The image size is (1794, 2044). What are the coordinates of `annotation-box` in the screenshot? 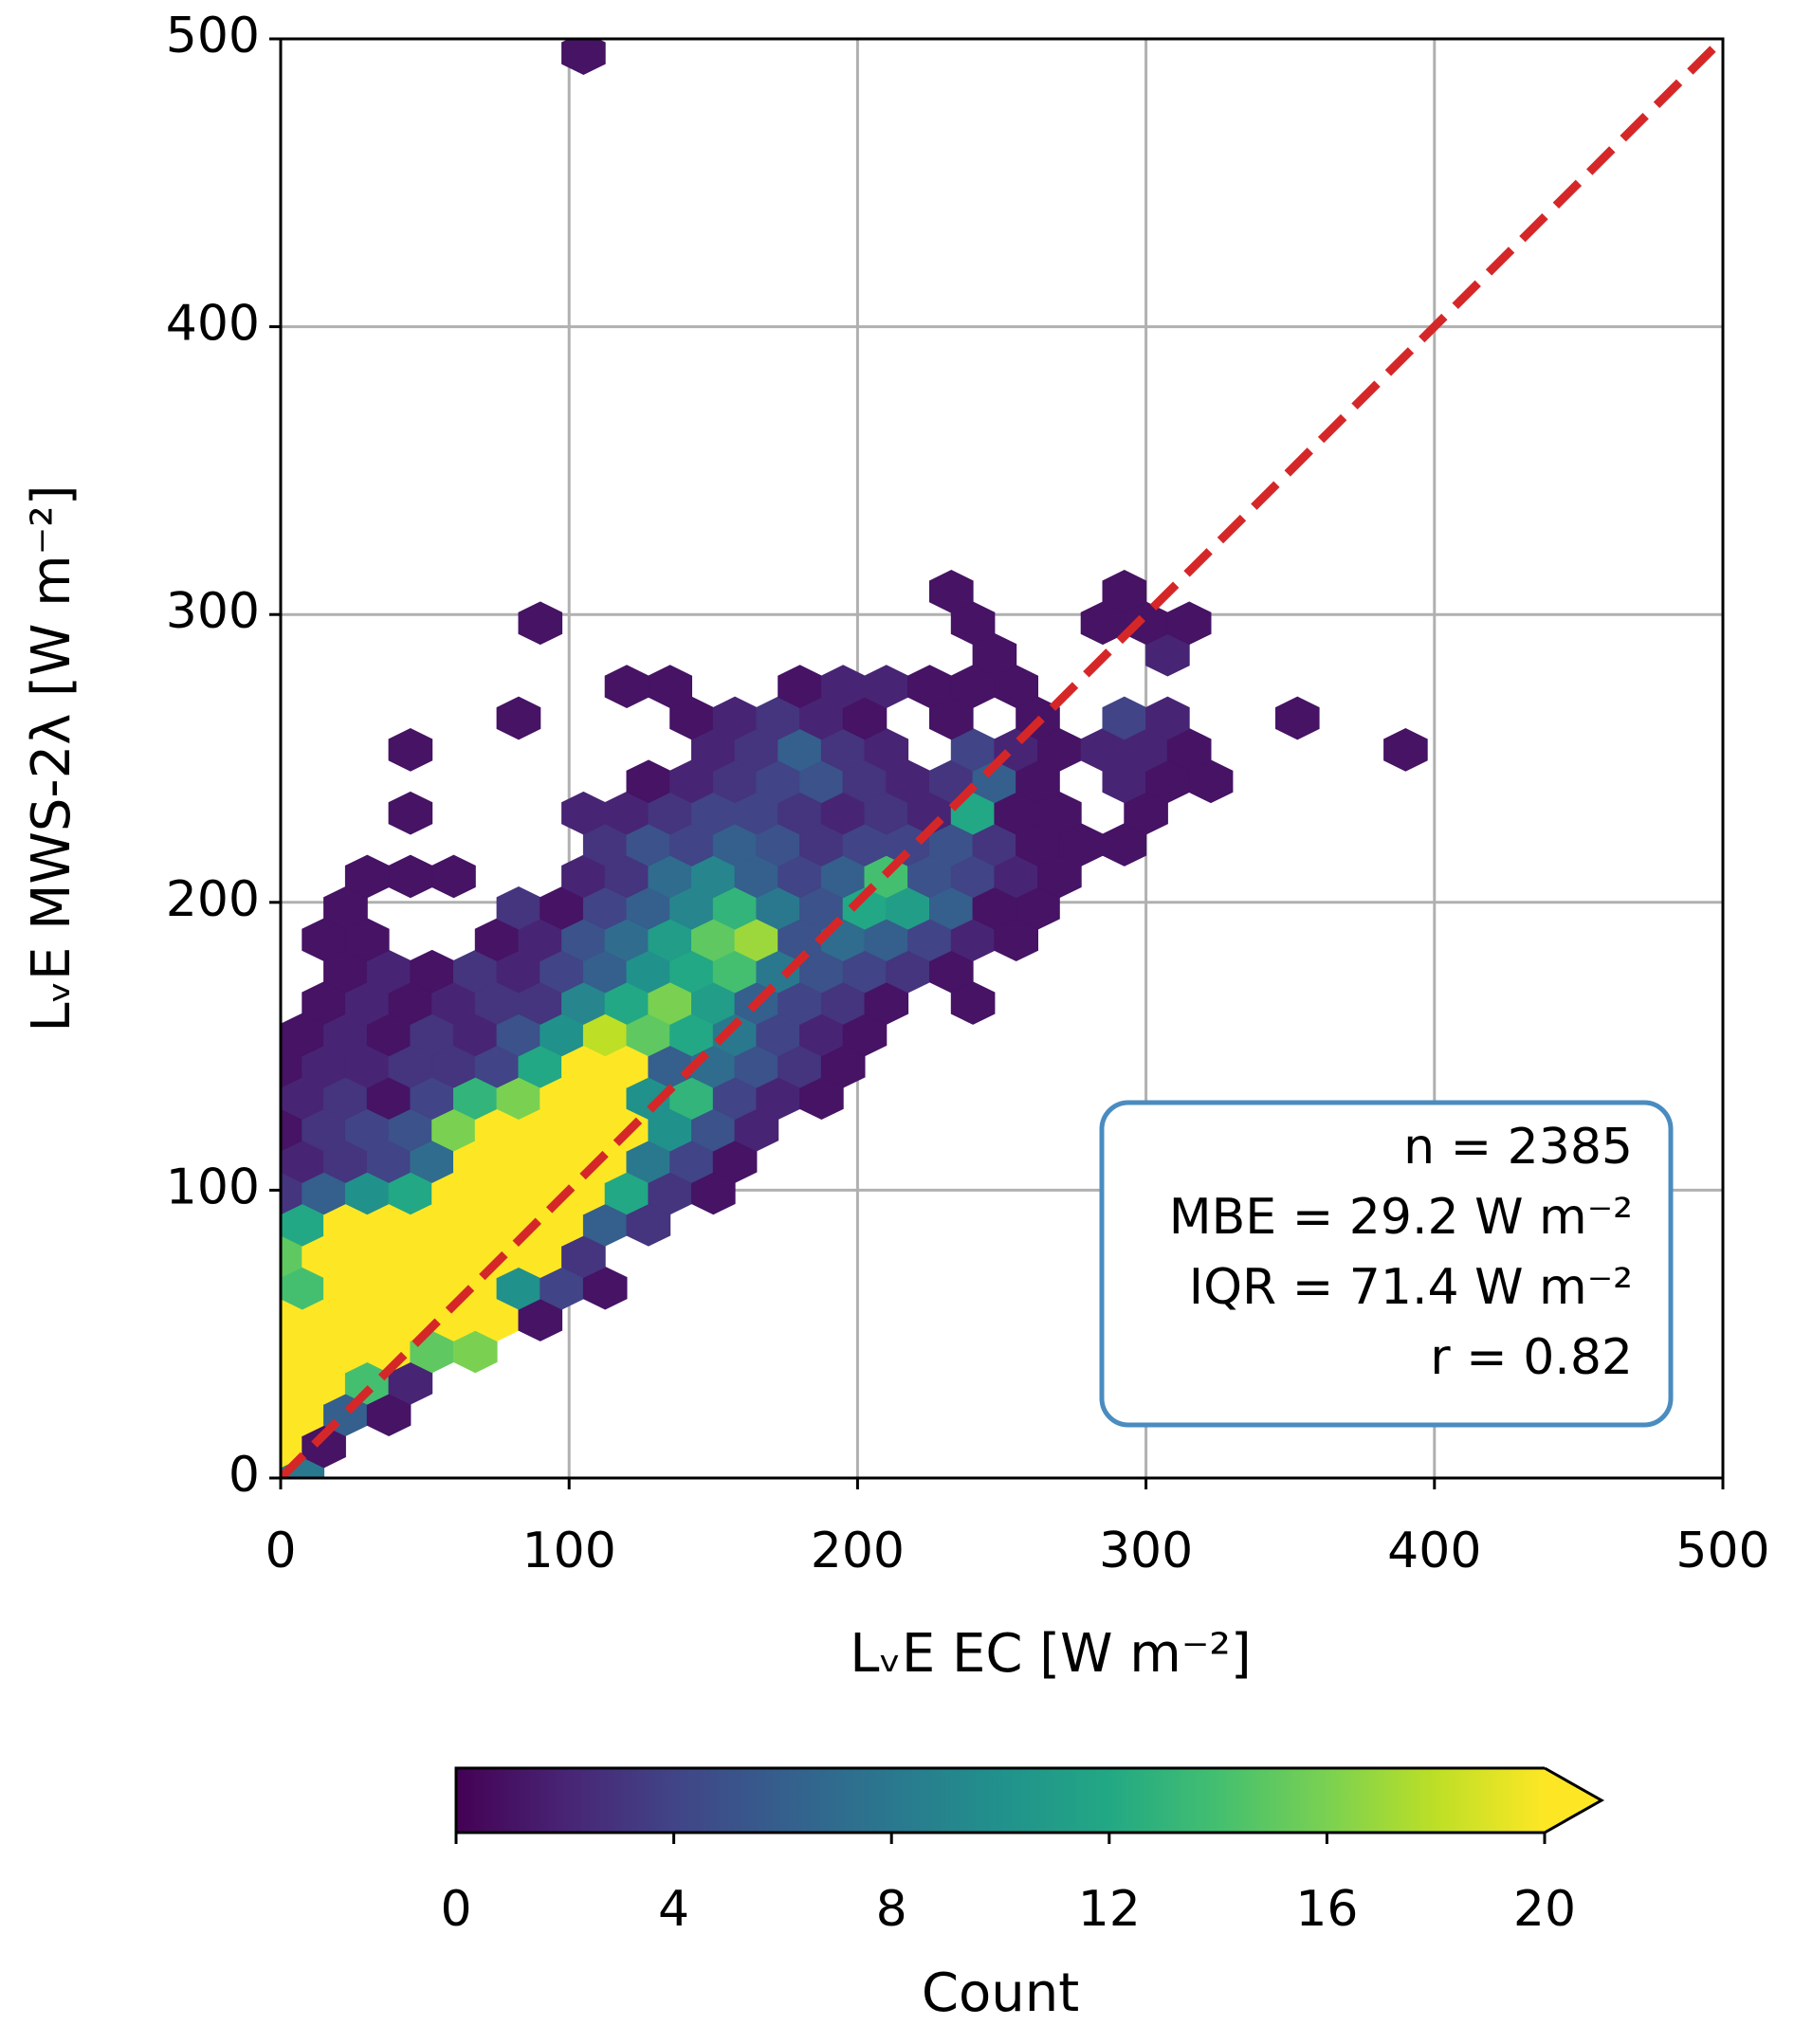 It's located at (1386, 1264).